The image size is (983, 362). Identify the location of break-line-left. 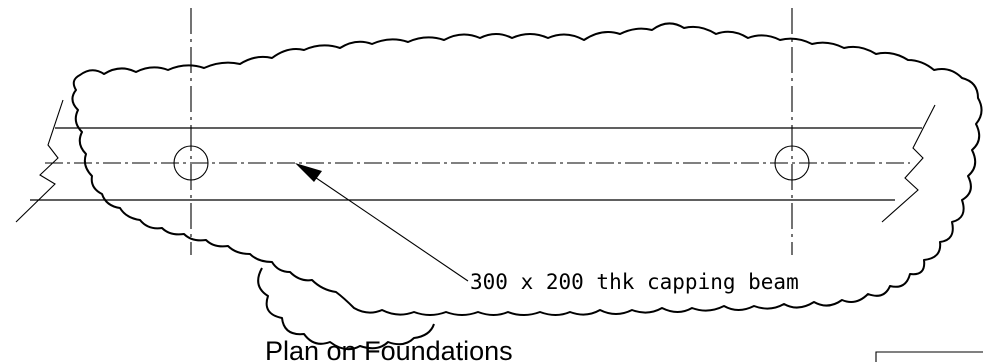
(39, 161).